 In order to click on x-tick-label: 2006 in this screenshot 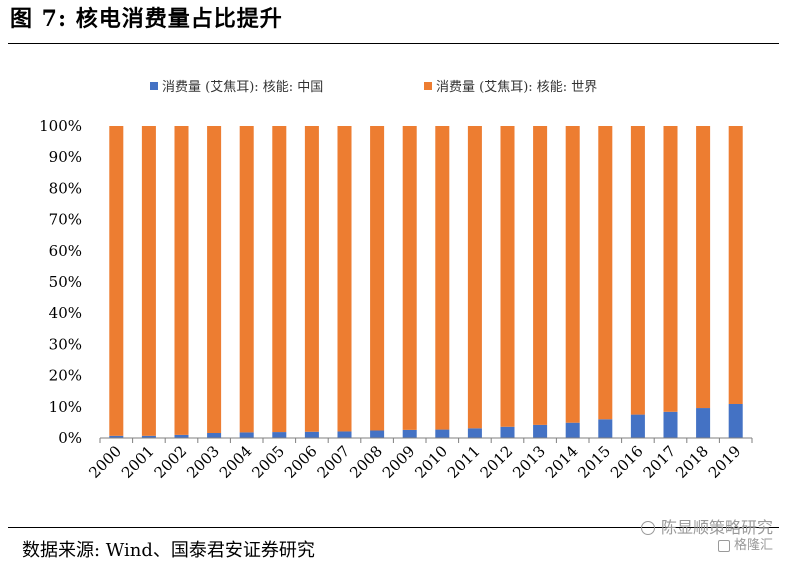, I will do `click(301, 462)`.